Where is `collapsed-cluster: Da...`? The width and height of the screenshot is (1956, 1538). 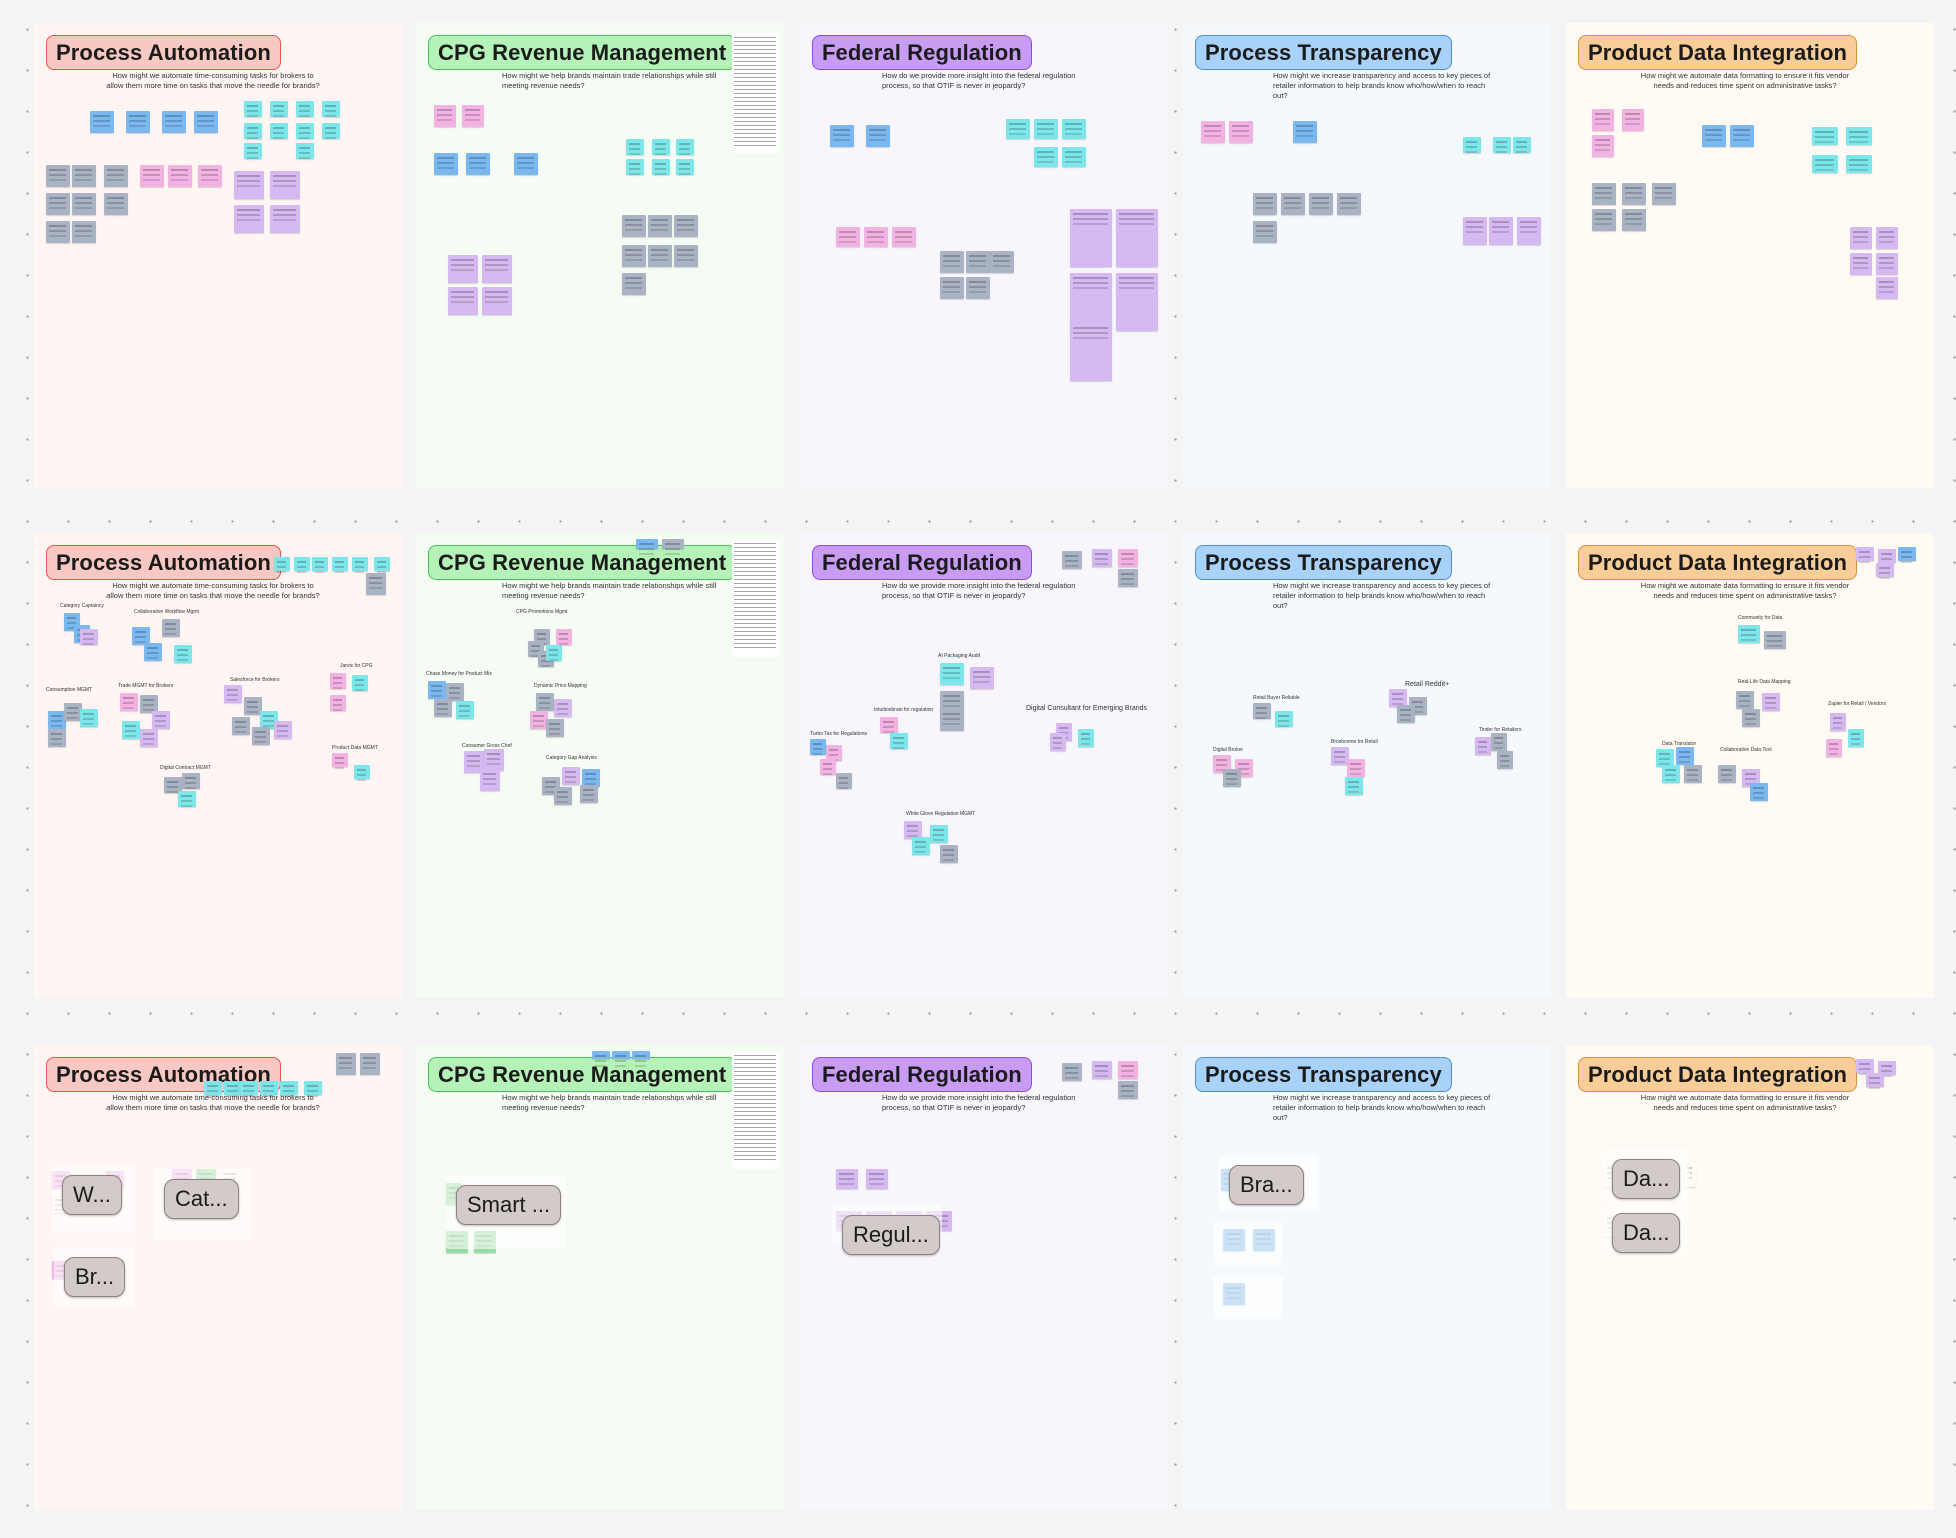 collapsed-cluster: Da... is located at coordinates (1646, 1179).